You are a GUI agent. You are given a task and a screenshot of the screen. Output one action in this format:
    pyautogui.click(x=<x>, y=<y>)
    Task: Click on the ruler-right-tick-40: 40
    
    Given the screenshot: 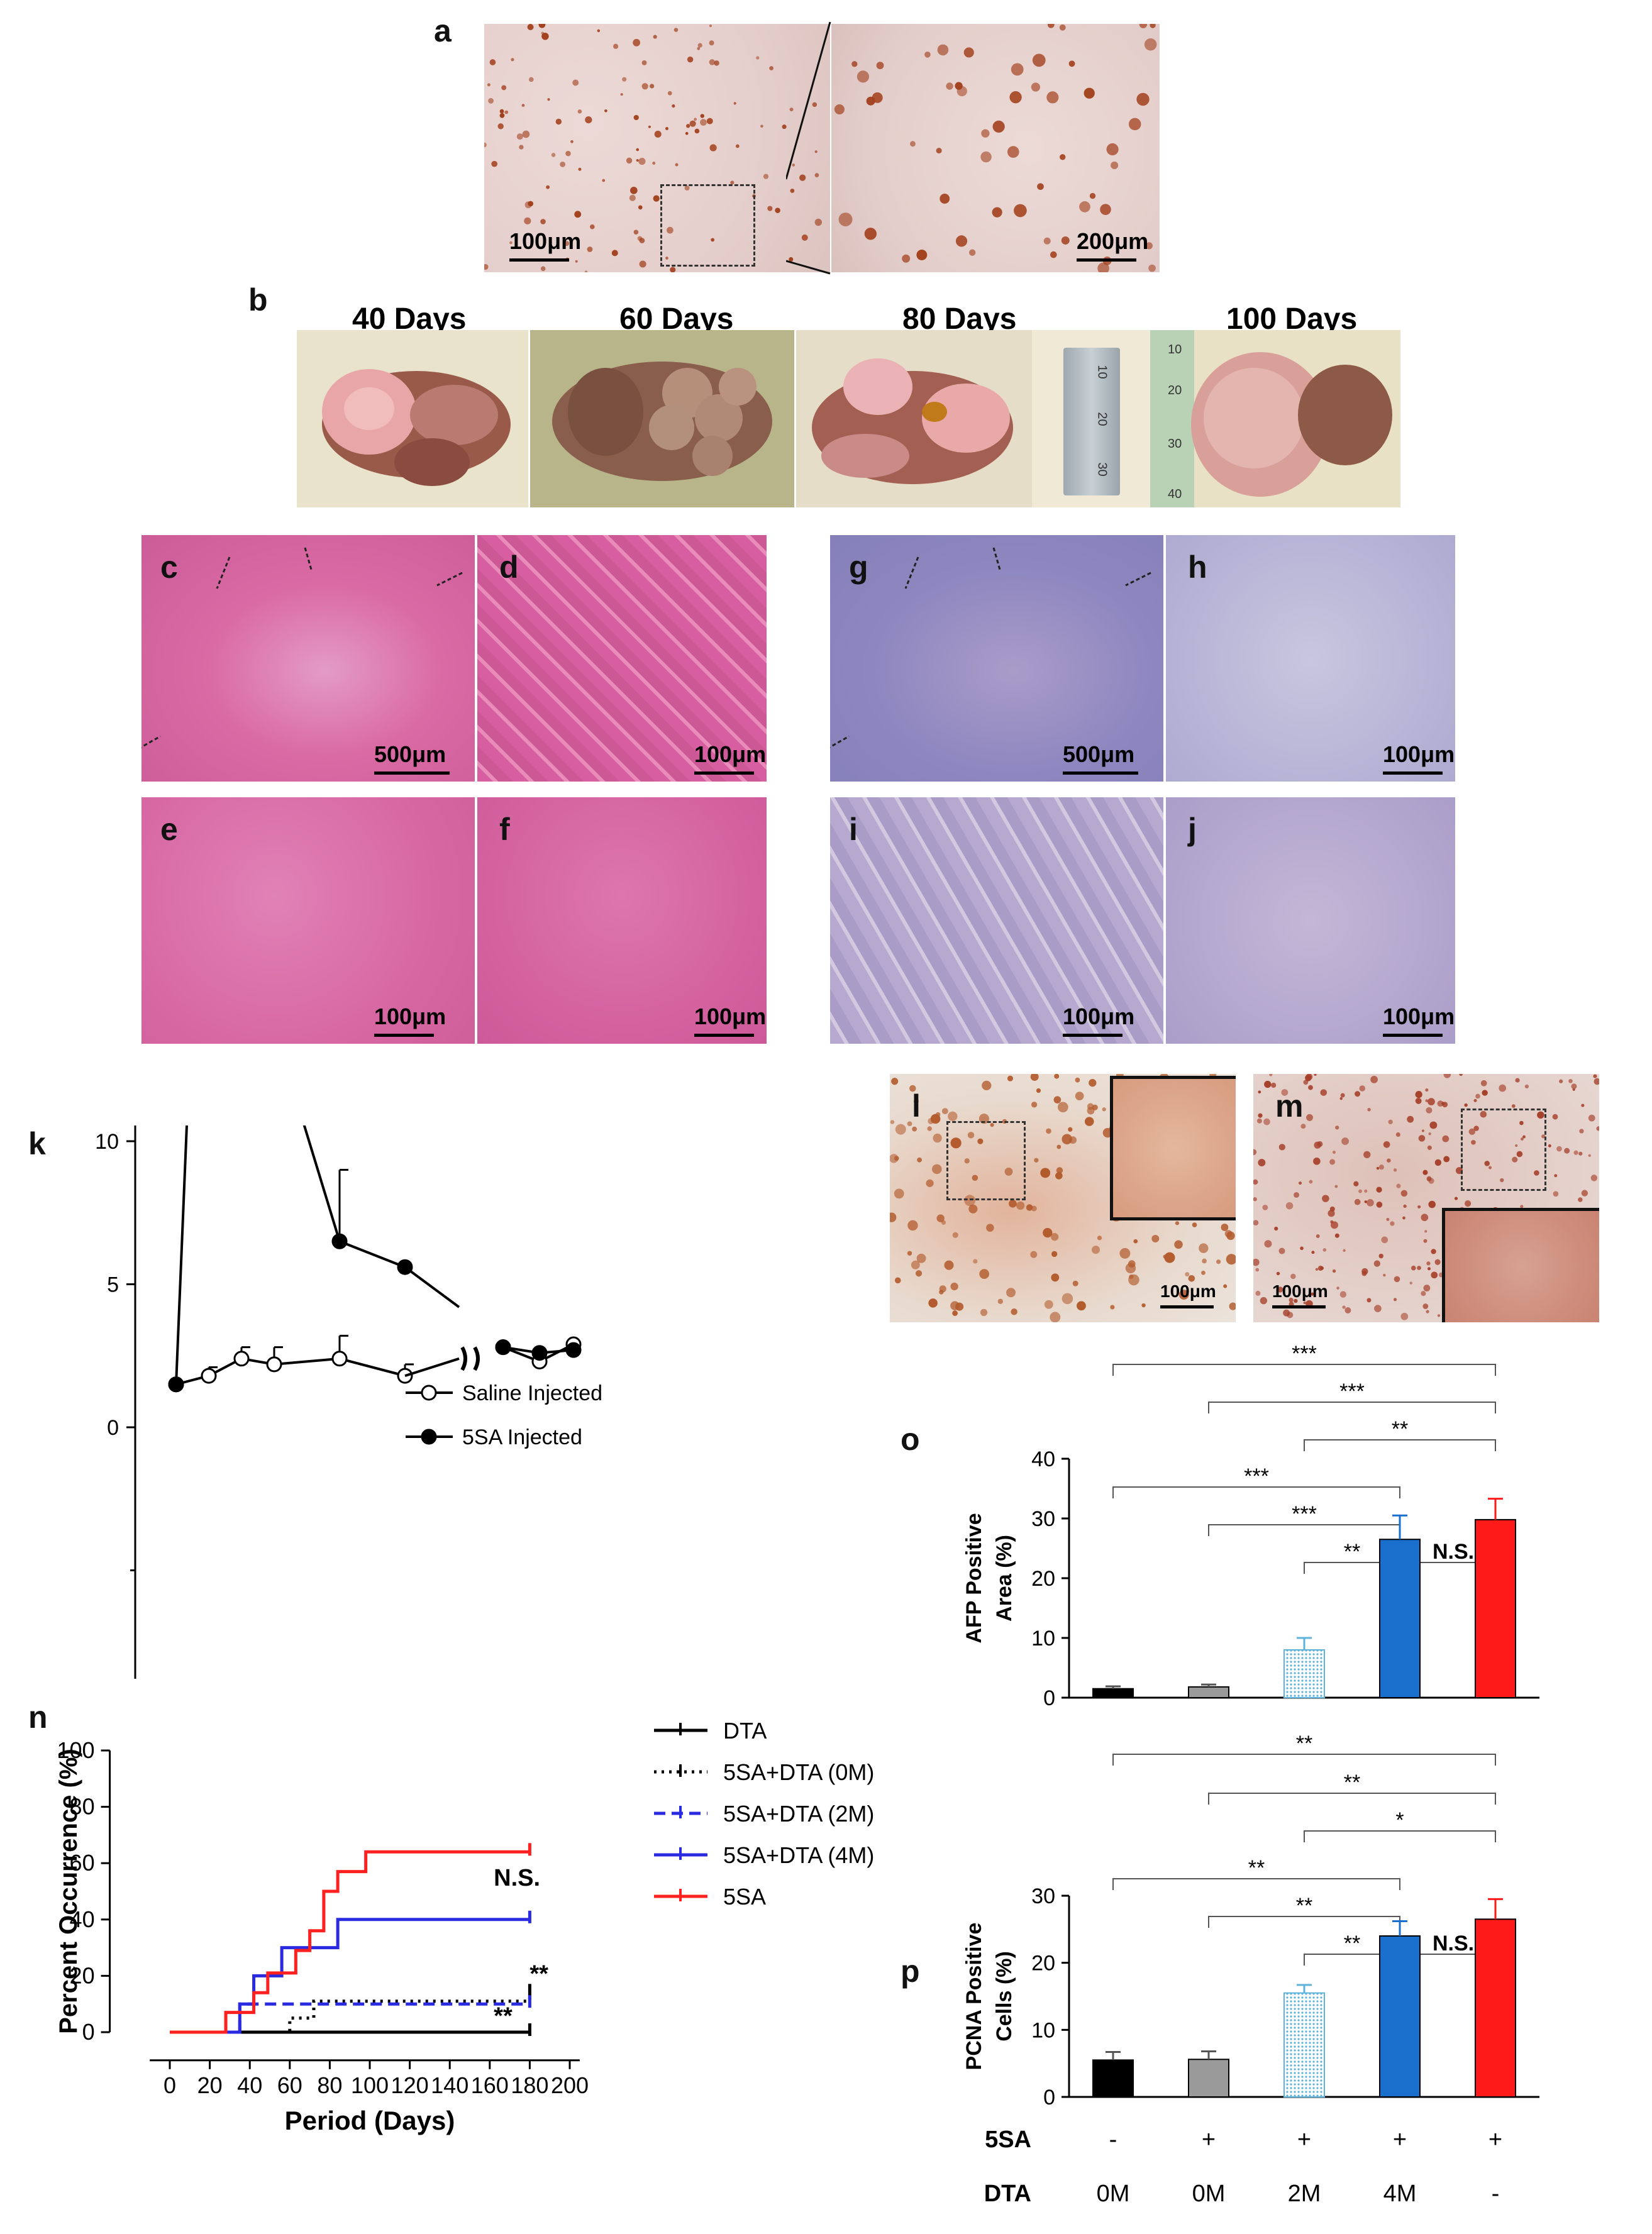 What is the action you would take?
    pyautogui.click(x=1175, y=494)
    